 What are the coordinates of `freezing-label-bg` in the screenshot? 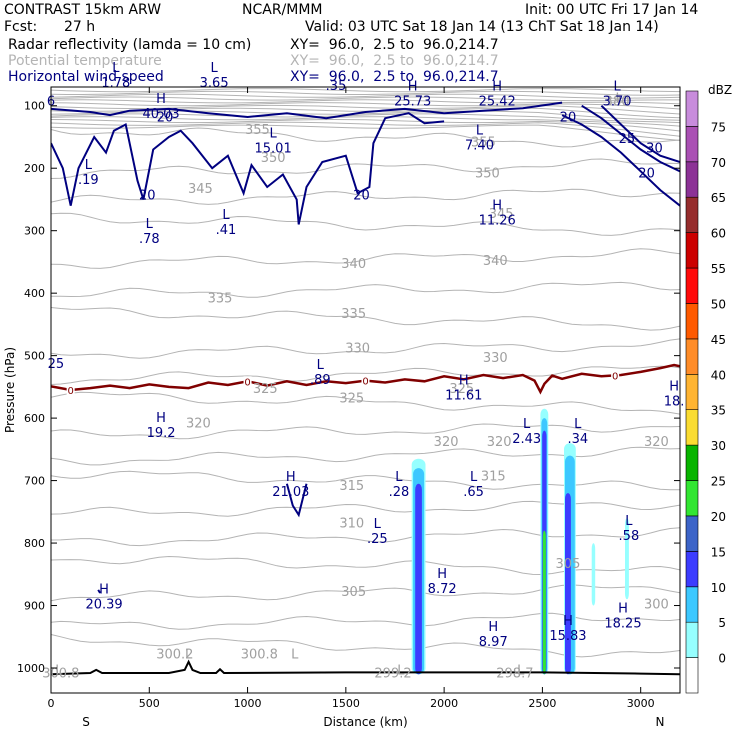 It's located at (365, 380).